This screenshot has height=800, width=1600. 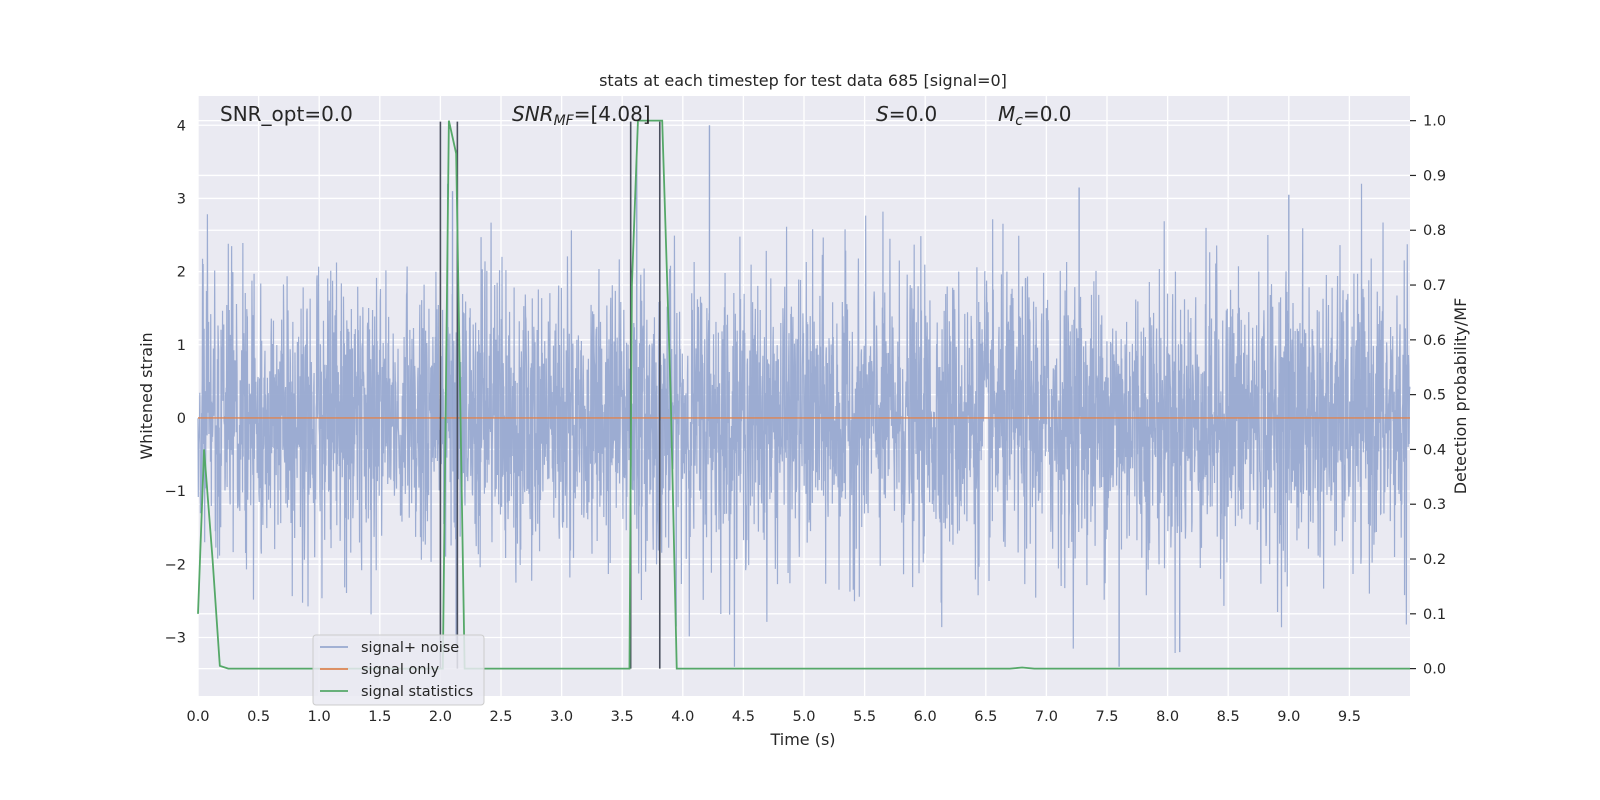 I want to click on snr-opt-annotation: SNR_opt=0.0, so click(x=286, y=114).